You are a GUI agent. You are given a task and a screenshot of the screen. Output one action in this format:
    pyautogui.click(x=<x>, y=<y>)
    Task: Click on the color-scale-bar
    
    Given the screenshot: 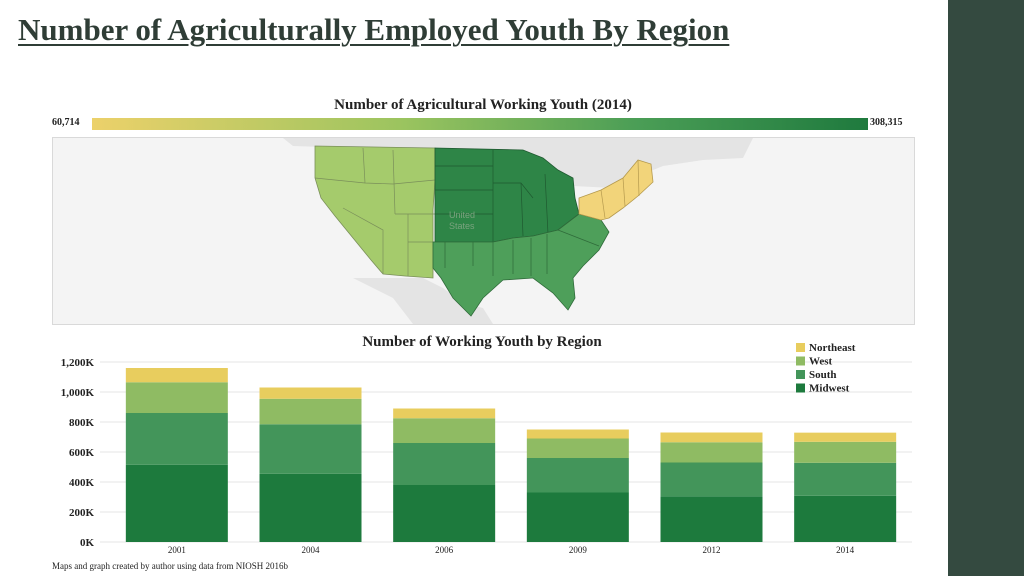 What is the action you would take?
    pyautogui.click(x=480, y=124)
    